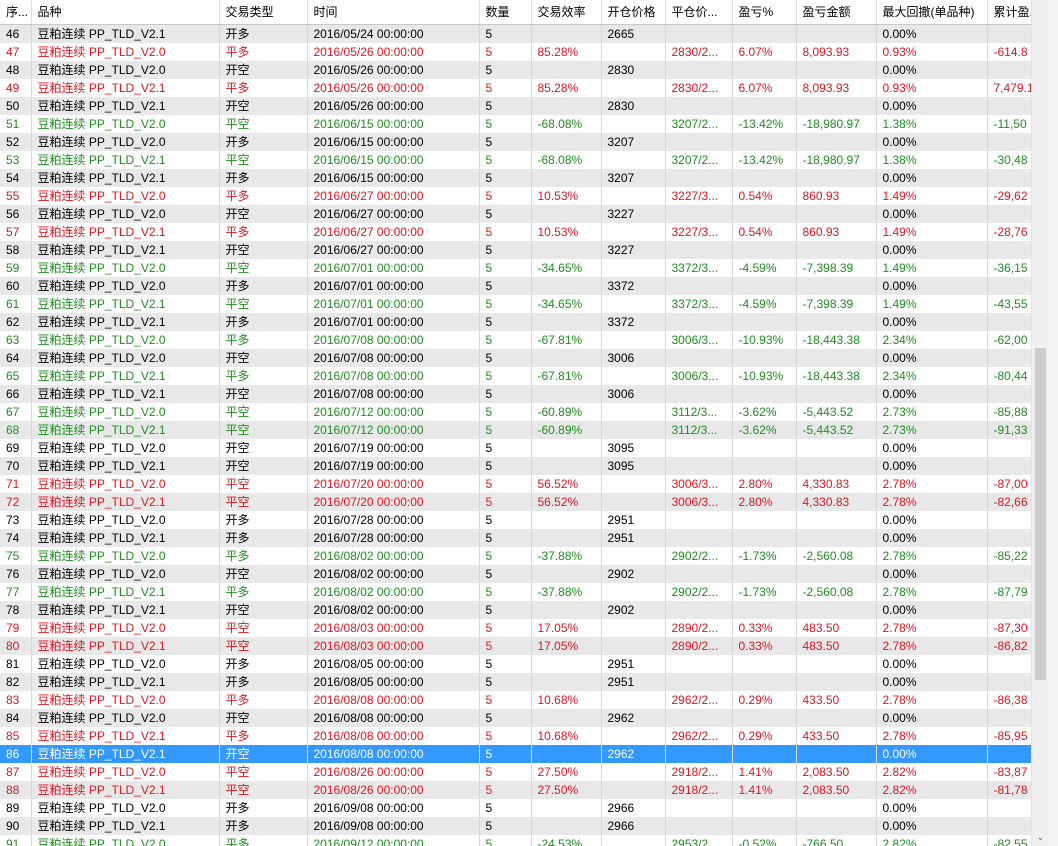  What do you see at coordinates (566, 466) in the screenshot?
I see `cell-trade-efficiency` at bounding box center [566, 466].